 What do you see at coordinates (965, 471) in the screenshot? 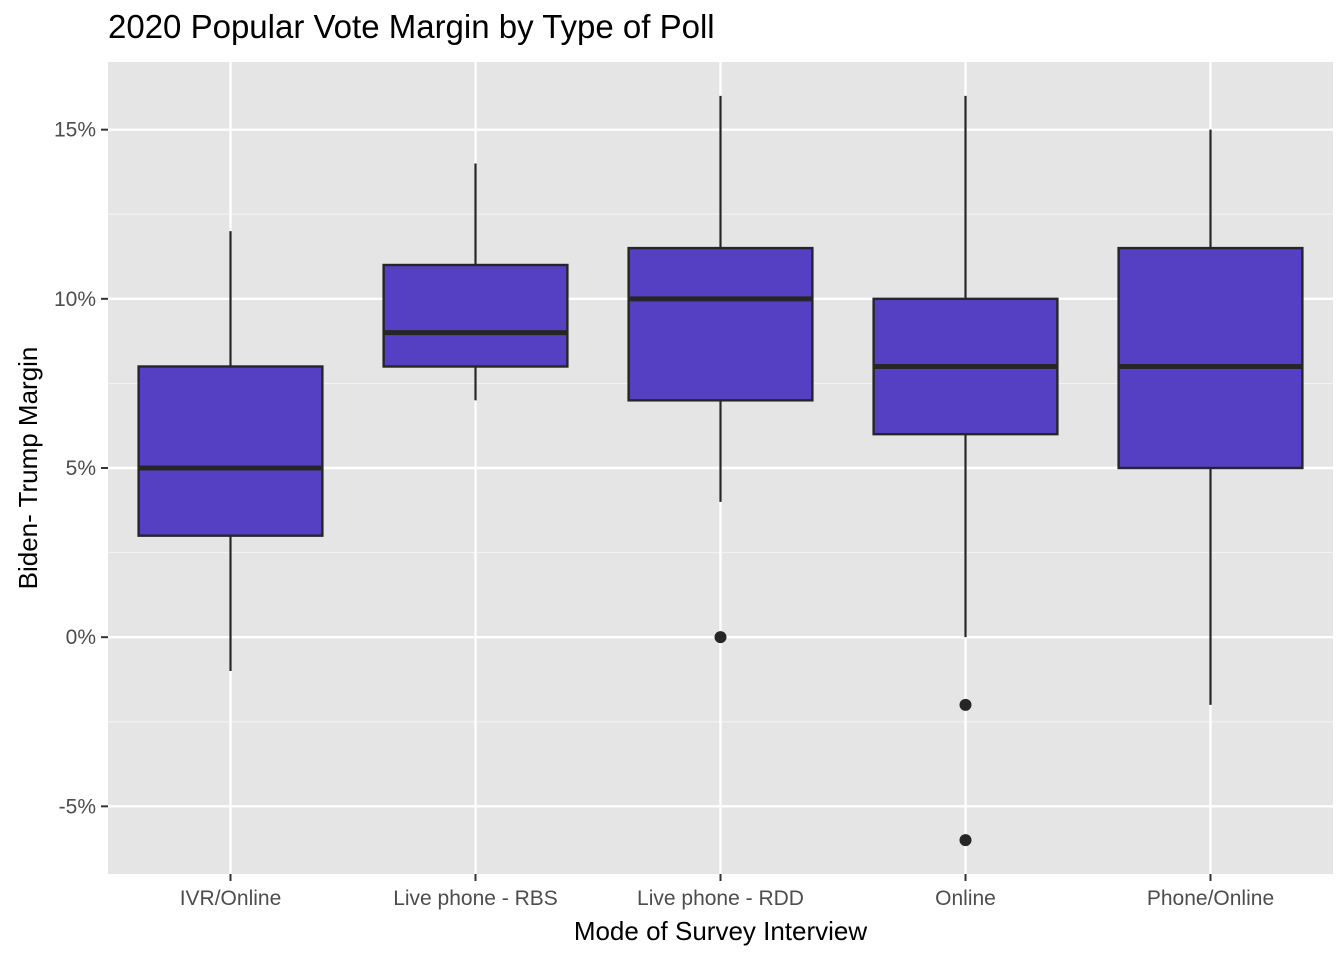
I see `box-online` at bounding box center [965, 471].